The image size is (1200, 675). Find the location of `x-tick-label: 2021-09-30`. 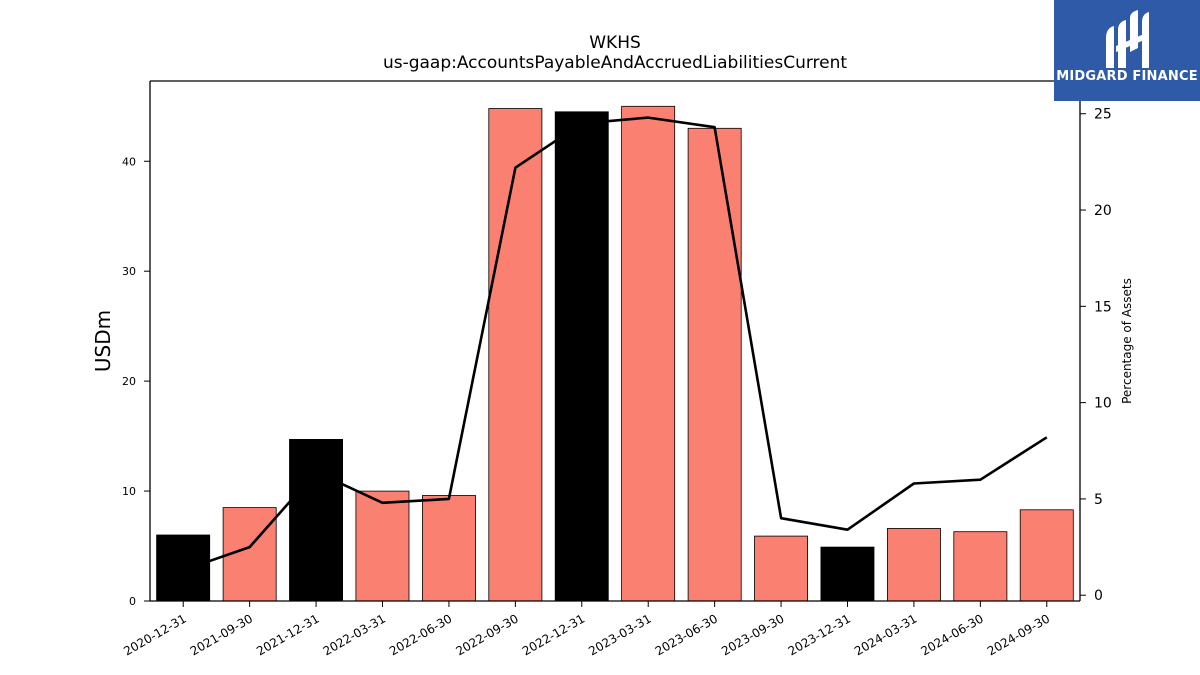

x-tick-label: 2021-09-30 is located at coordinates (221, 634).